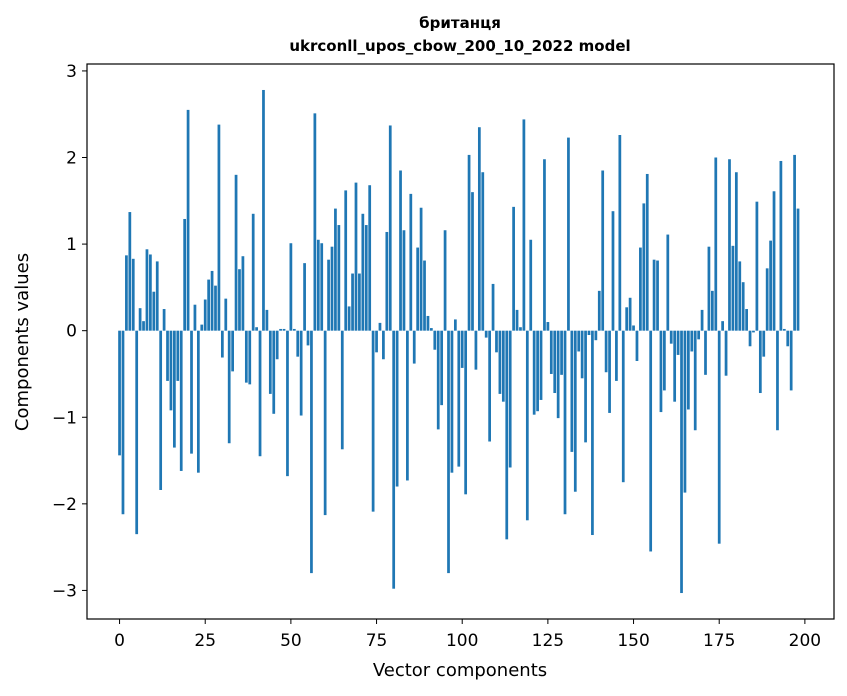  What do you see at coordinates (71, 332) in the screenshot?
I see `y-tick-label: 0` at bounding box center [71, 332].